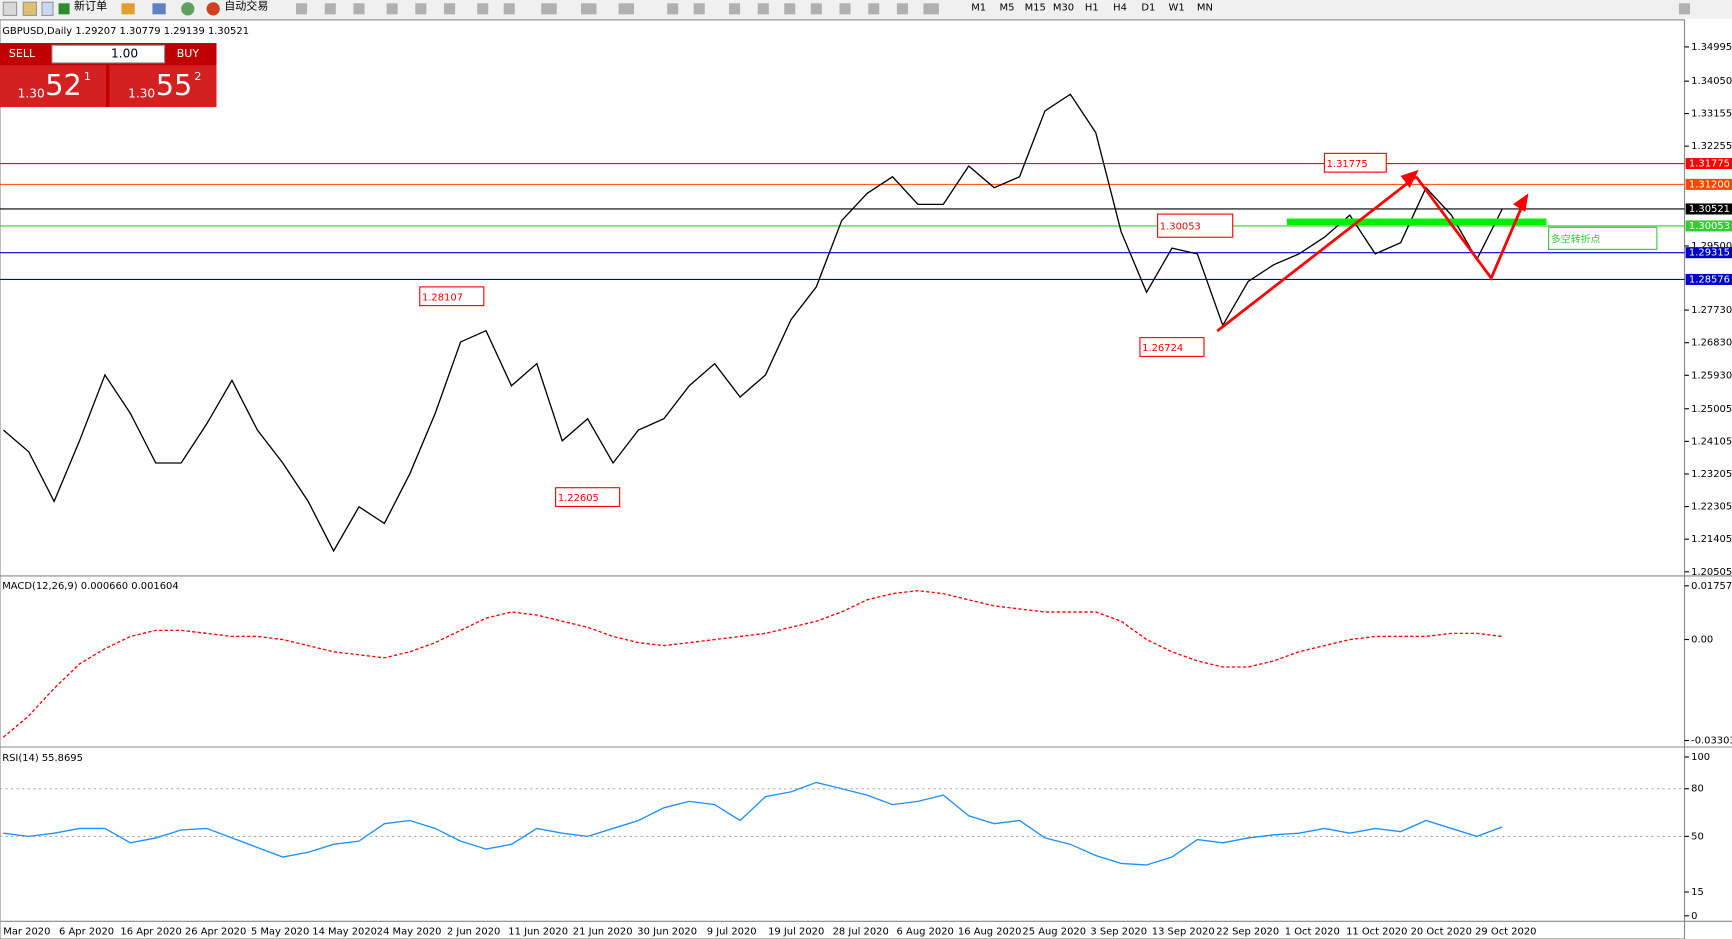 The width and height of the screenshot is (1732, 939). Describe the element at coordinates (1711, 114) in the screenshot. I see `y-tick-label: 1.33155` at that location.